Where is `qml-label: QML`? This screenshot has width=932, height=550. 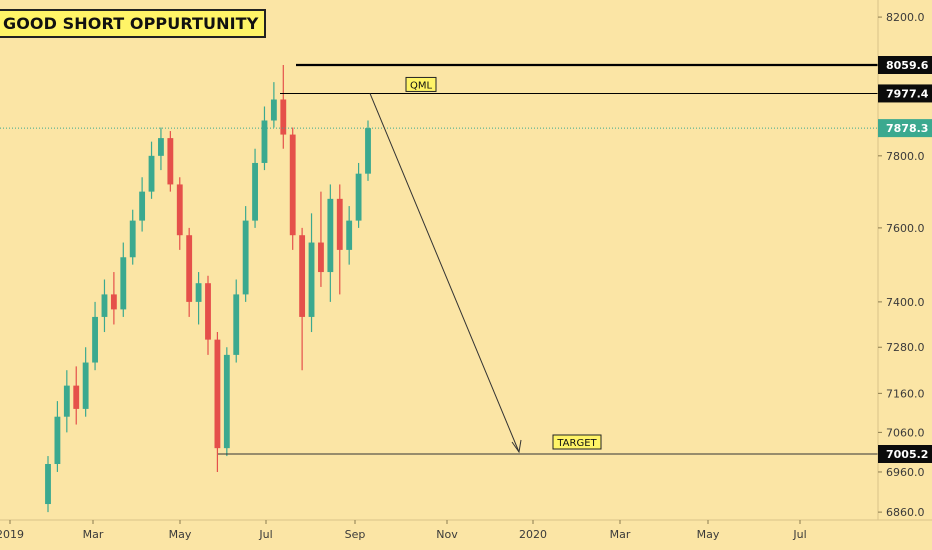
qml-label: QML is located at coordinates (421, 84).